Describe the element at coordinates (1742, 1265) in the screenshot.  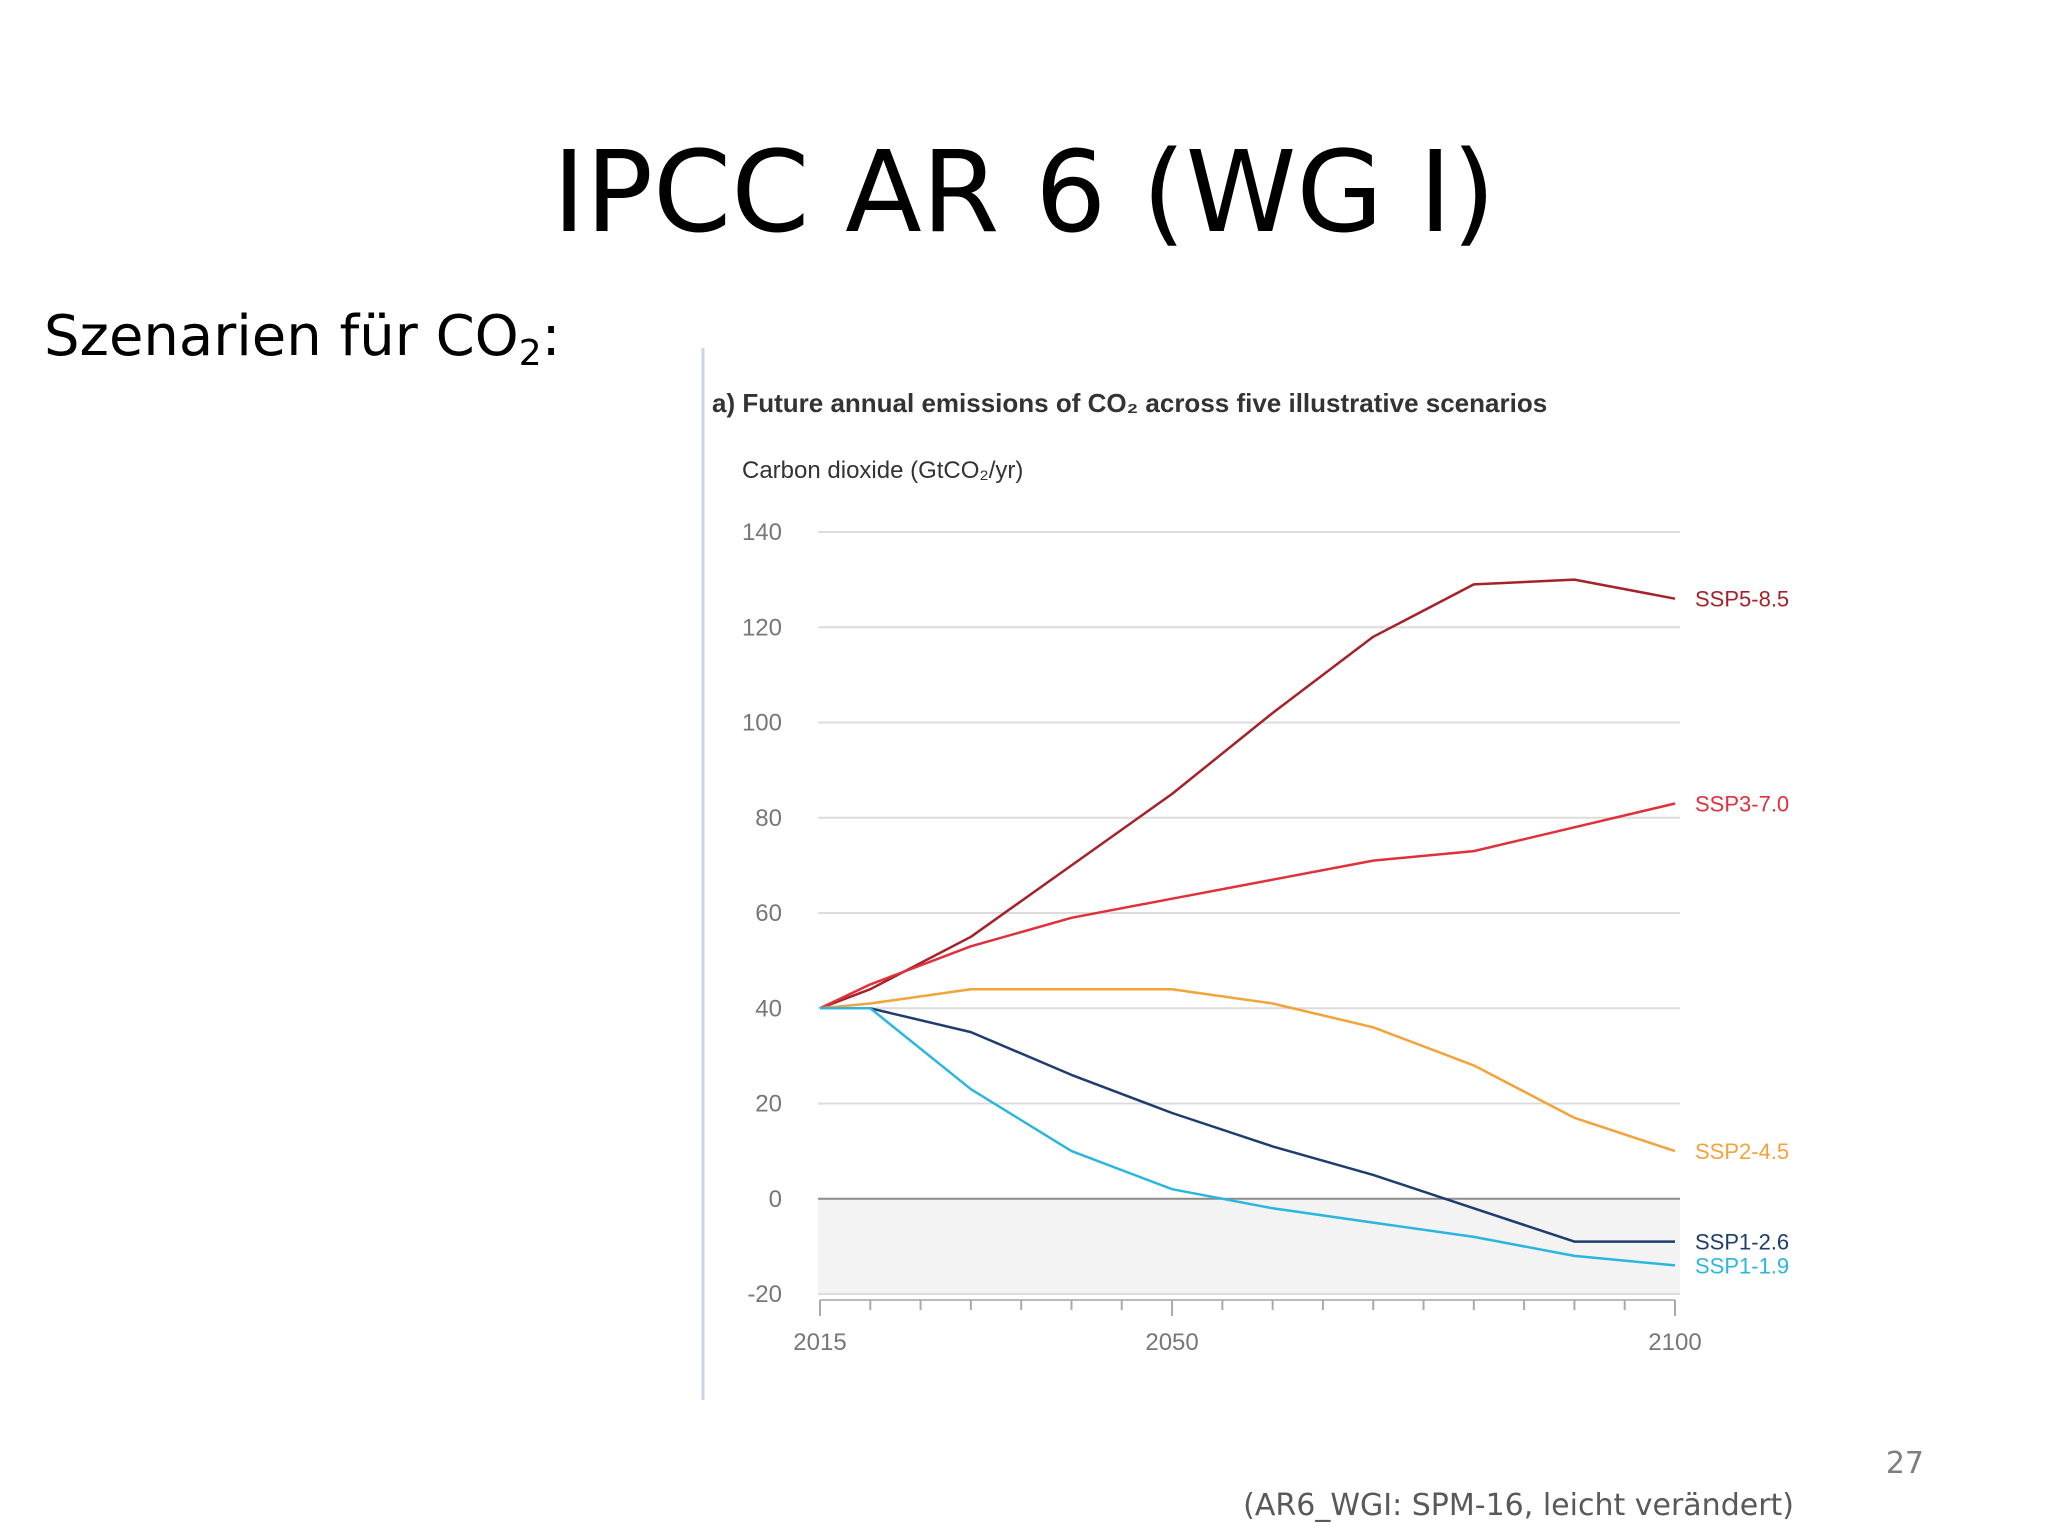
I see `series-label-ssp1-1.9: SSP1-1.9` at that location.